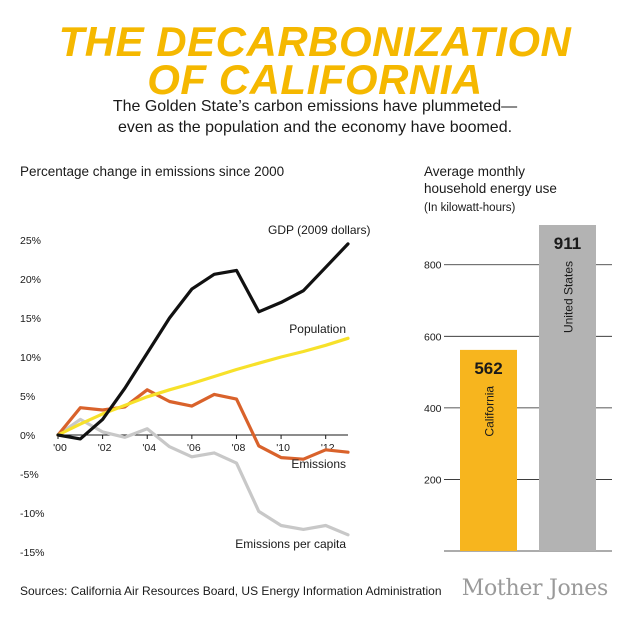 This screenshot has height=626, width=630. I want to click on y-tick-label: 5%, so click(27, 397).